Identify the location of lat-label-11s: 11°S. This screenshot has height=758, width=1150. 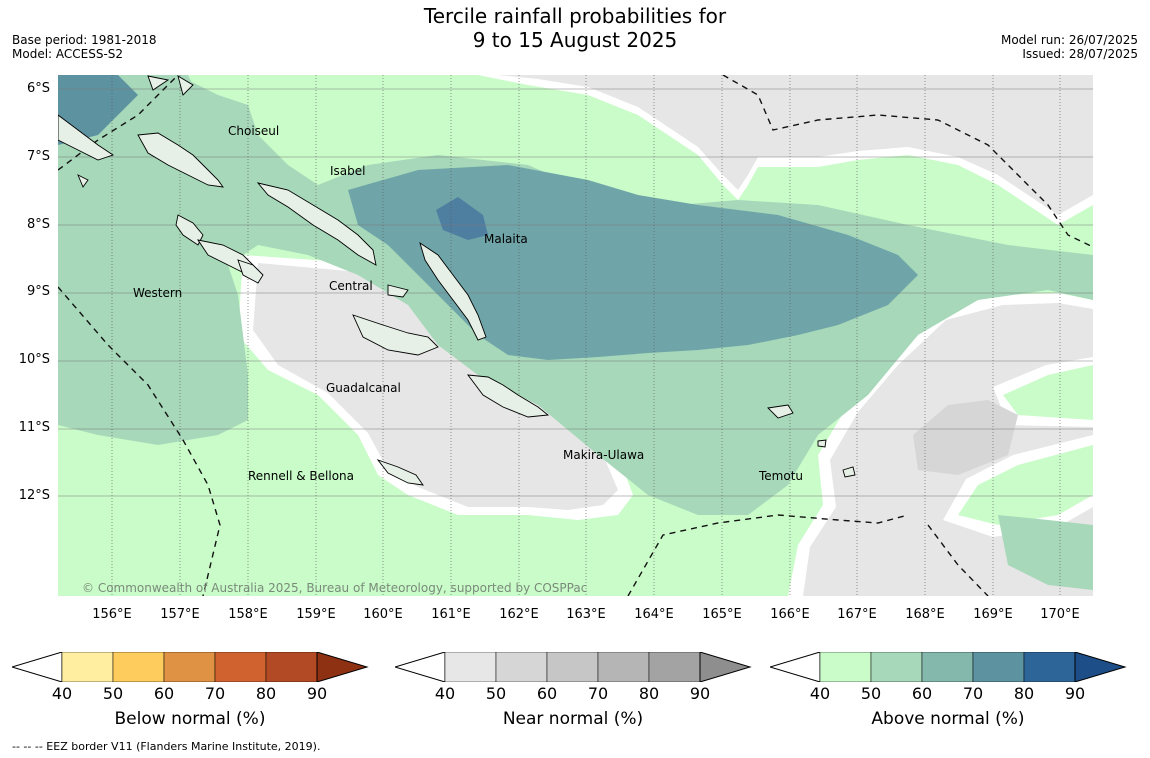
(34, 427).